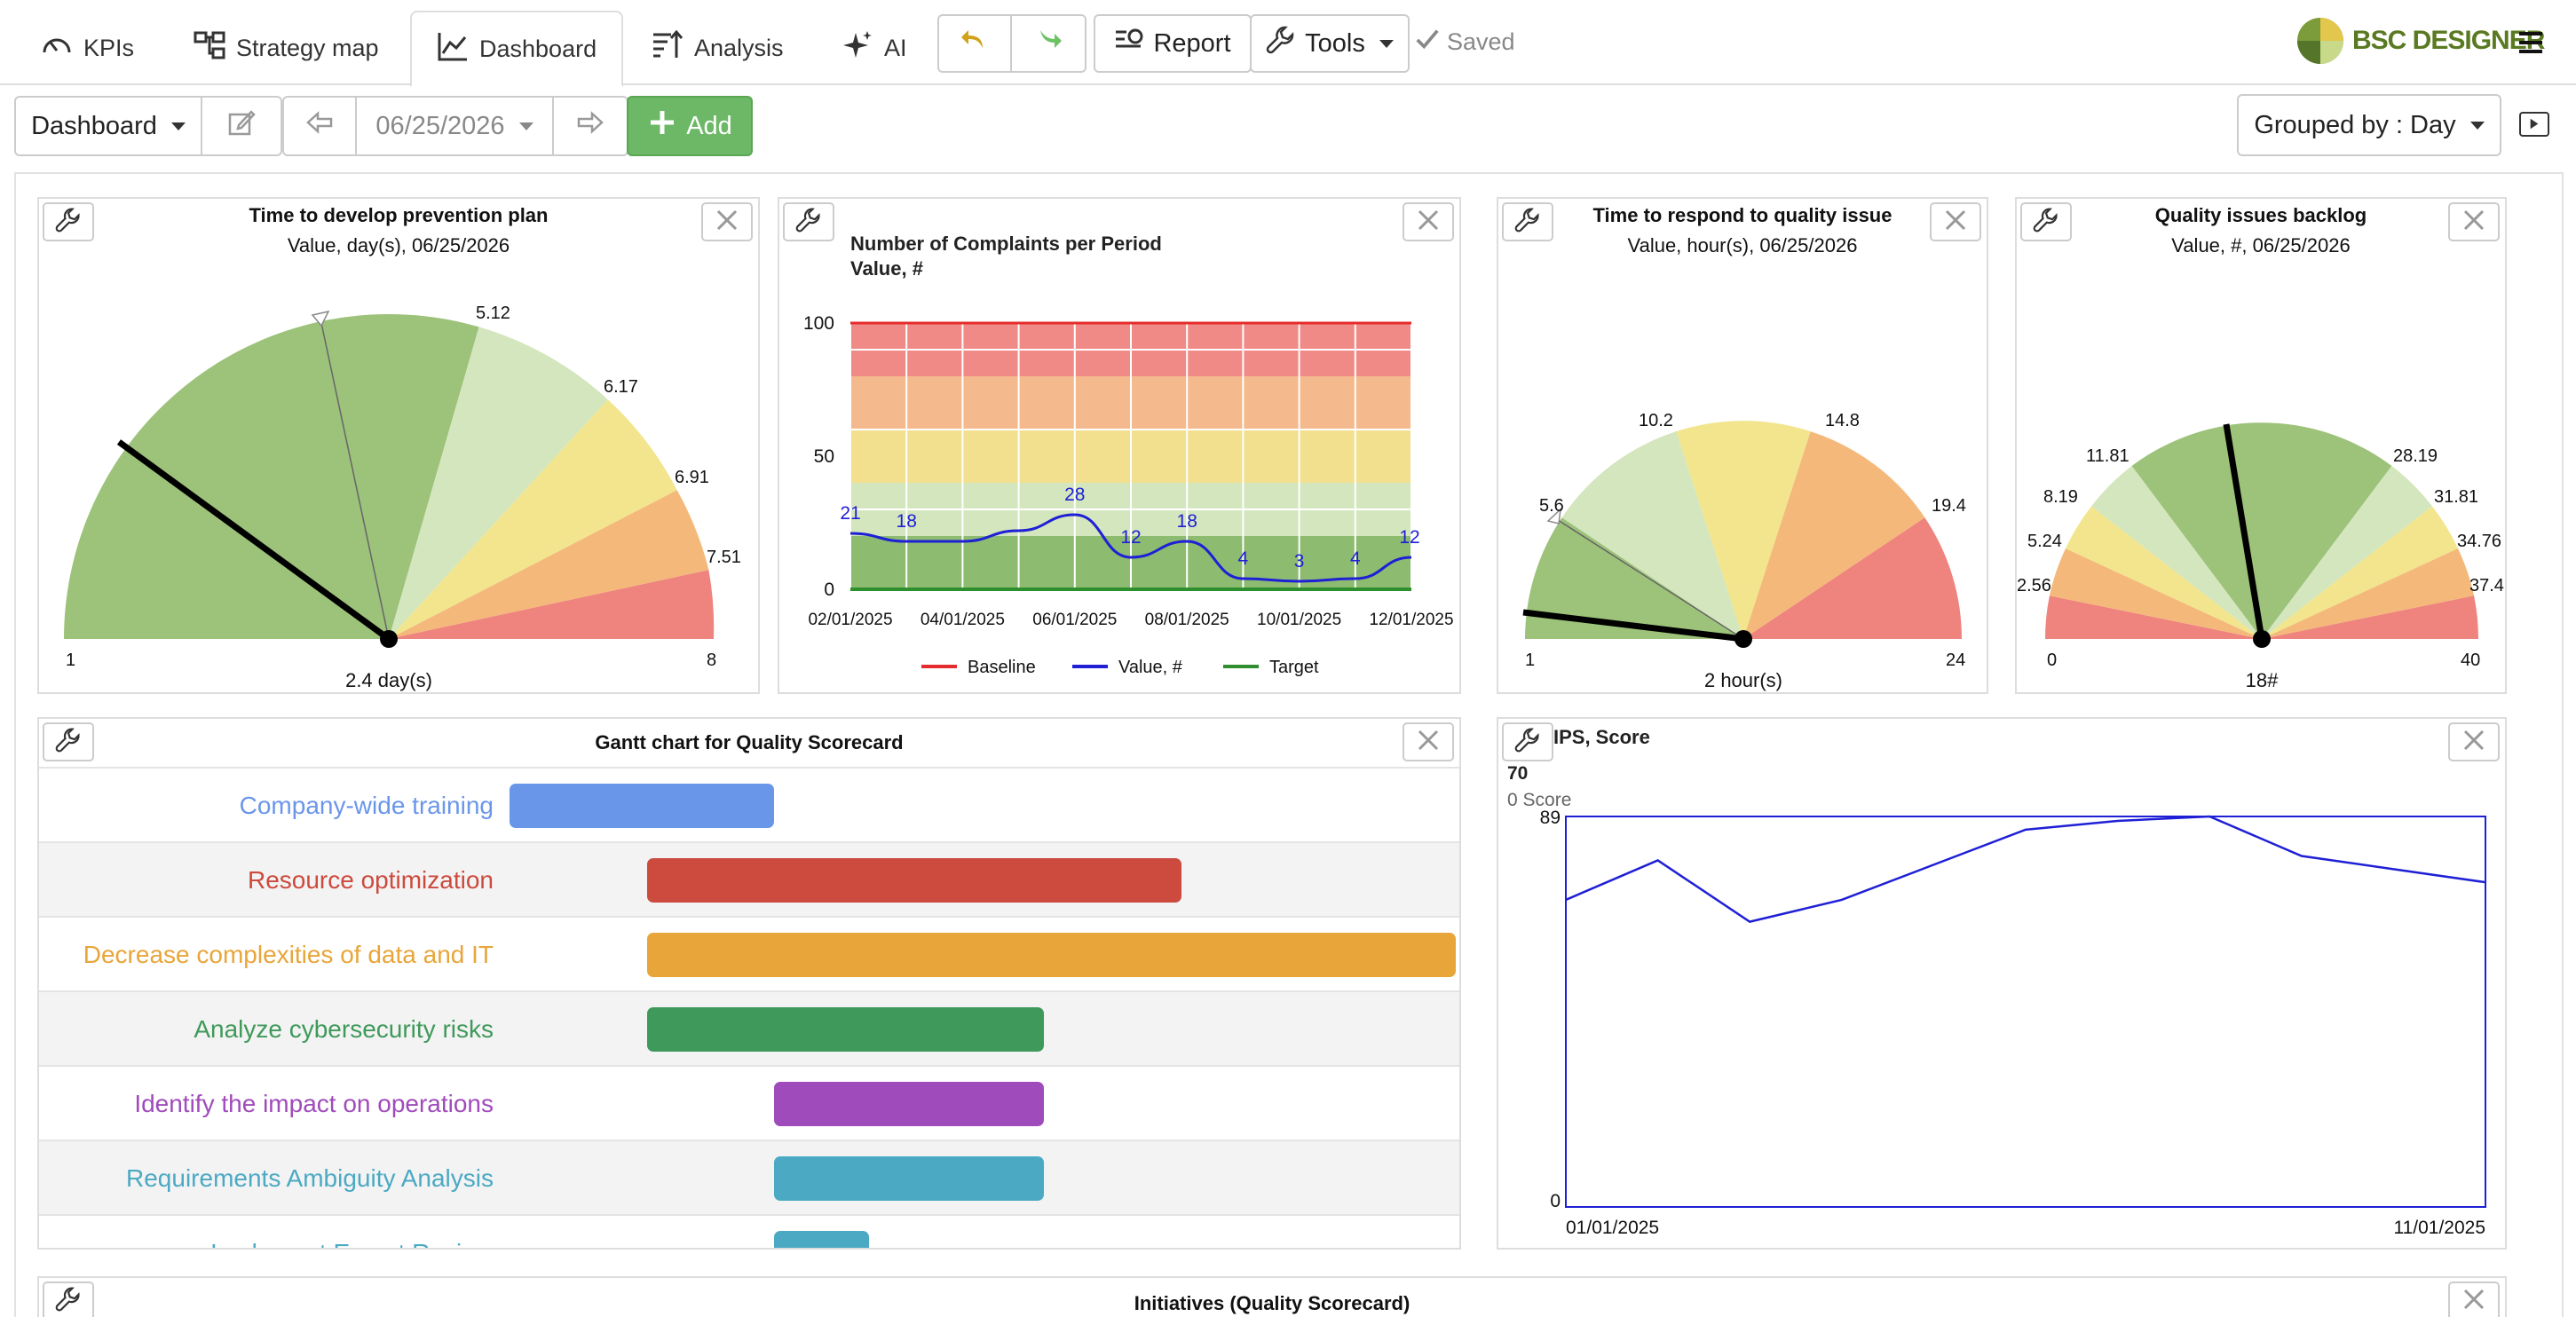 This screenshot has width=2576, height=1317. Describe the element at coordinates (2530, 42) in the screenshot. I see `hamburger-icon` at that location.